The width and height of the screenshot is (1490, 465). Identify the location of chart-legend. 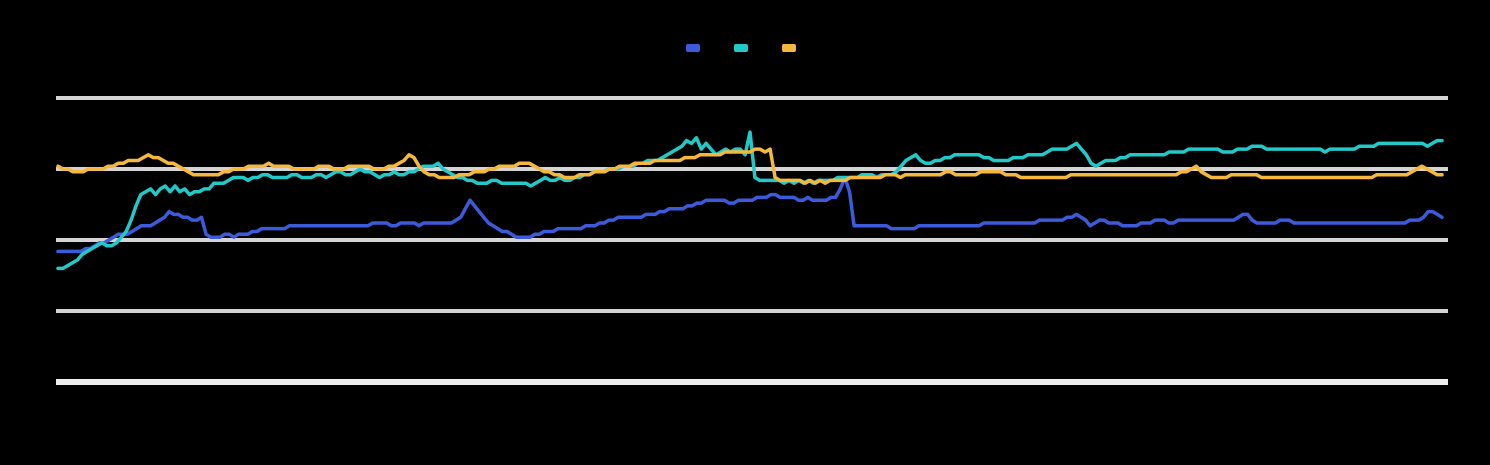
(745, 48).